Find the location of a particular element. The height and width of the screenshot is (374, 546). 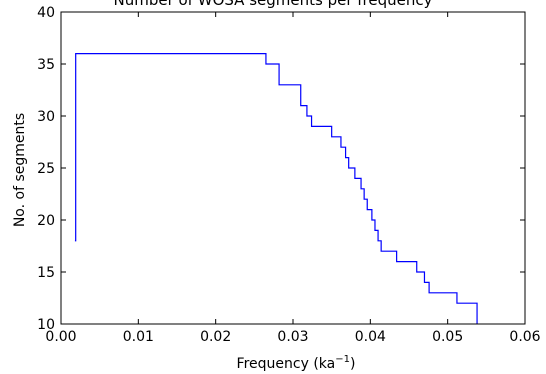

y-tick-label: 35 is located at coordinates (46, 65).